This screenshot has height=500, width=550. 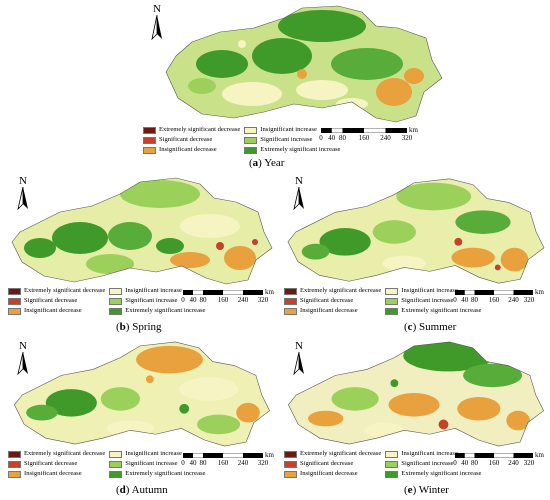 I want to click on scale-bar-spring, so click(x=223, y=292).